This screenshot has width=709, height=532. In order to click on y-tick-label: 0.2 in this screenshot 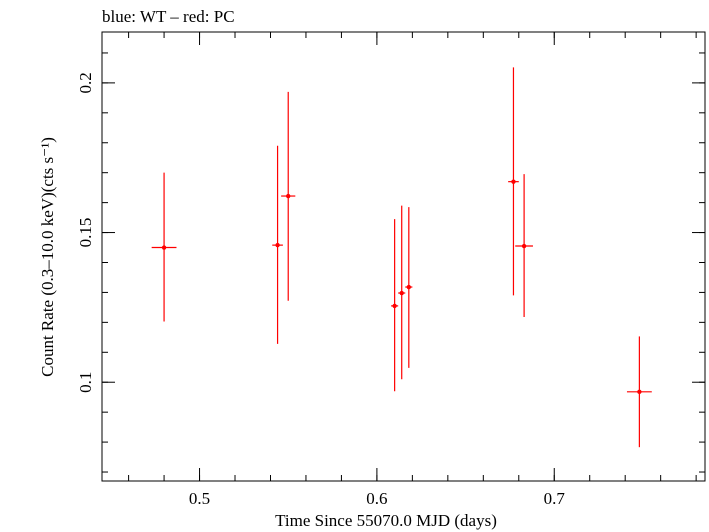, I will do `click(85, 82)`.